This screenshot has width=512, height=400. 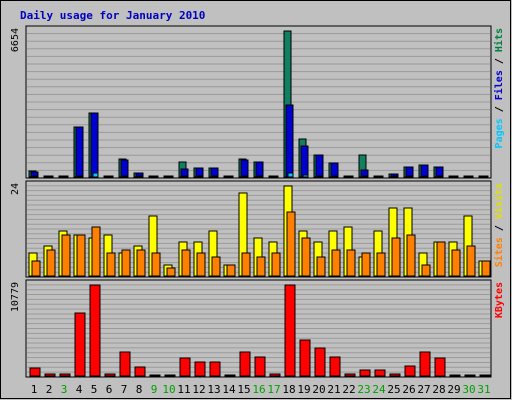 I want to click on legend-kbytes: KBytes, so click(x=499, y=300).